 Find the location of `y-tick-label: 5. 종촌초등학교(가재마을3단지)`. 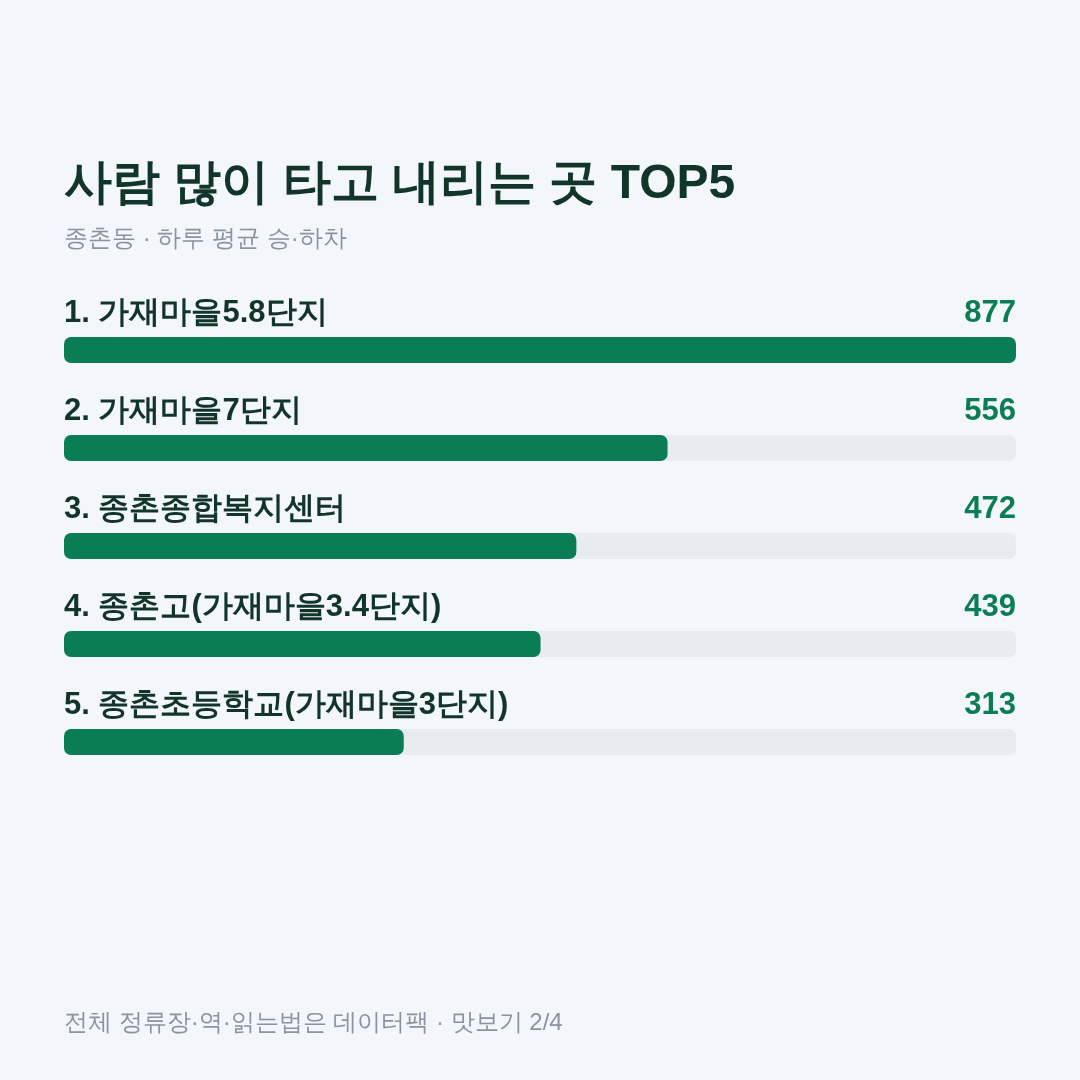

y-tick-label: 5. 종촌초등학교(가재마을3단지) is located at coordinates (286, 703).